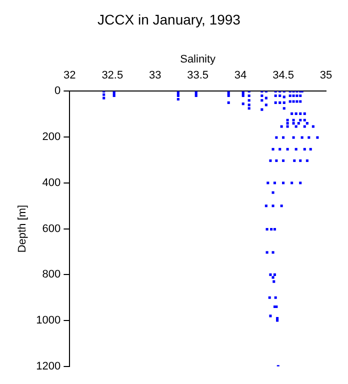 The width and height of the screenshot is (348, 384). Describe the element at coordinates (169, 19) in the screenshot. I see `chart-title: JCCX in January, 1993` at that location.